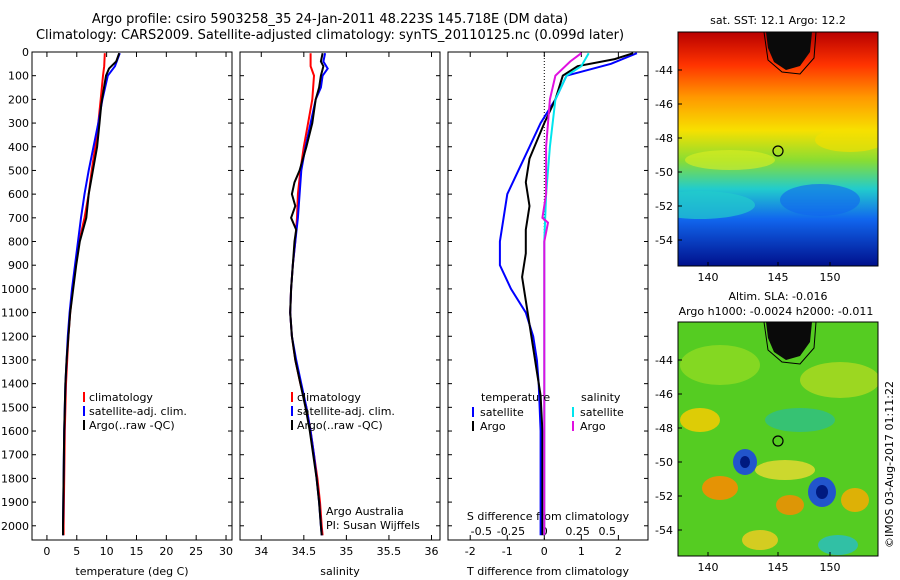 The width and height of the screenshot is (900, 580). What do you see at coordinates (664, 240) in the screenshot?
I see `map-y-tick-label: -54` at bounding box center [664, 240].